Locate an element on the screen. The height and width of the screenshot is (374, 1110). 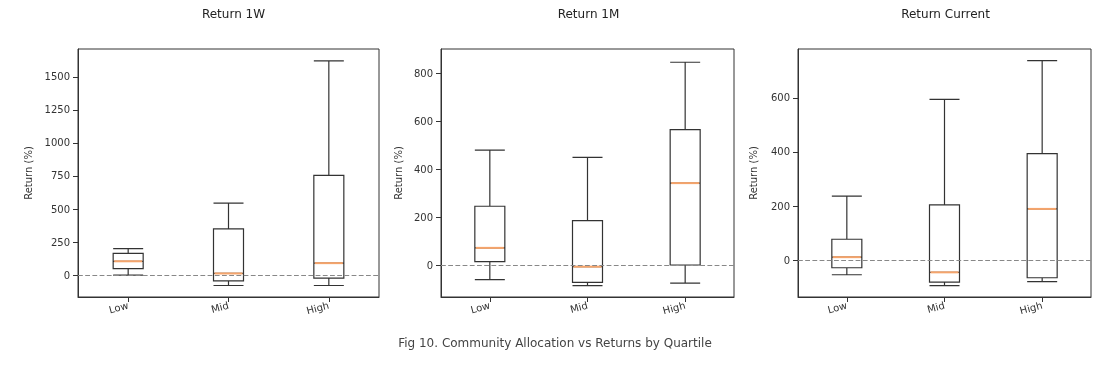
y-tick-label: 800 is located at coordinates (423, 73).